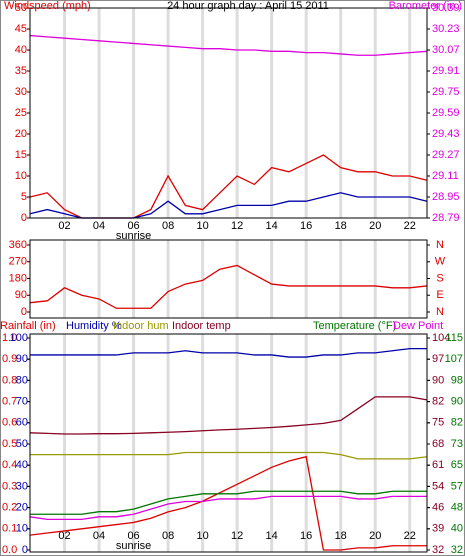 Image resolution: width=465 pixels, height=556 pixels. What do you see at coordinates (9, 423) in the screenshot?
I see `y-tick-label: 0.6` at bounding box center [9, 423].